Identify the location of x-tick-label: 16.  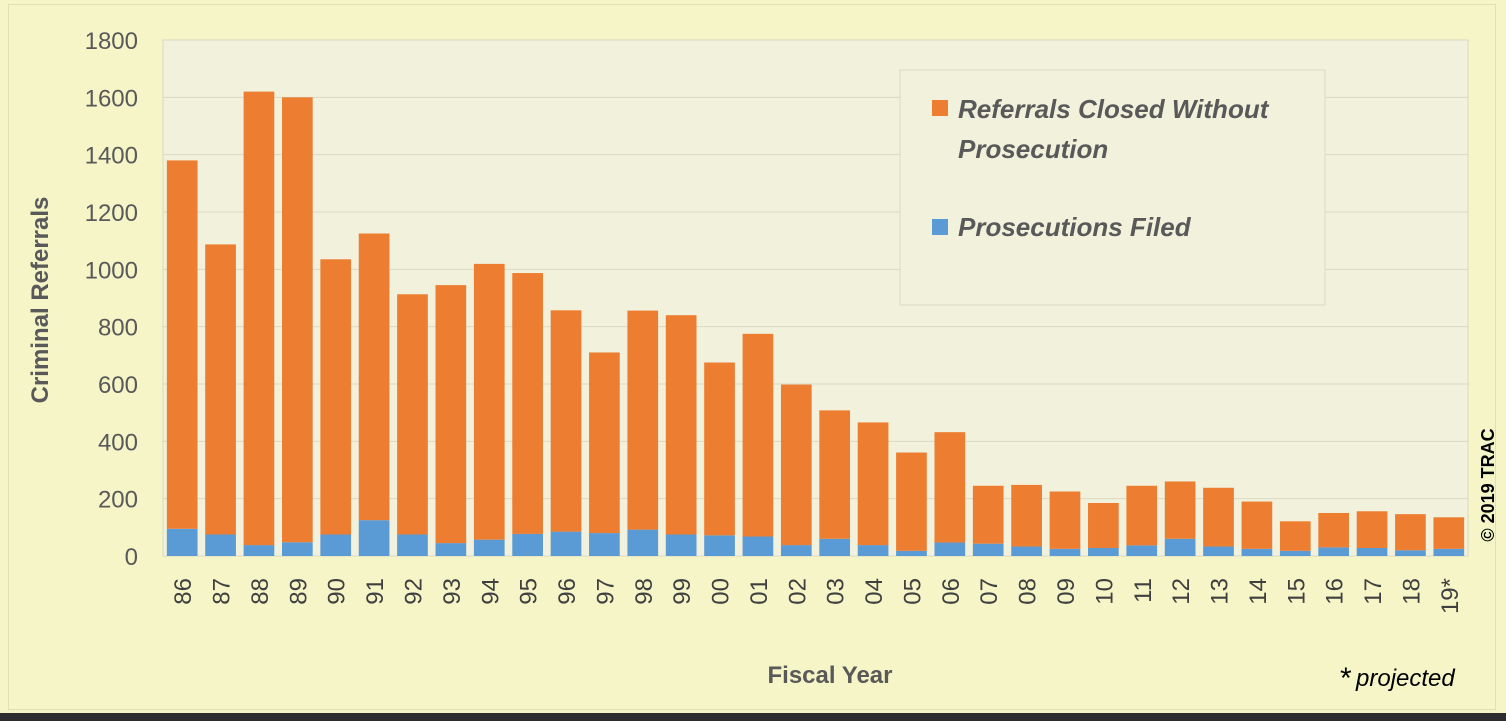
(1335, 591).